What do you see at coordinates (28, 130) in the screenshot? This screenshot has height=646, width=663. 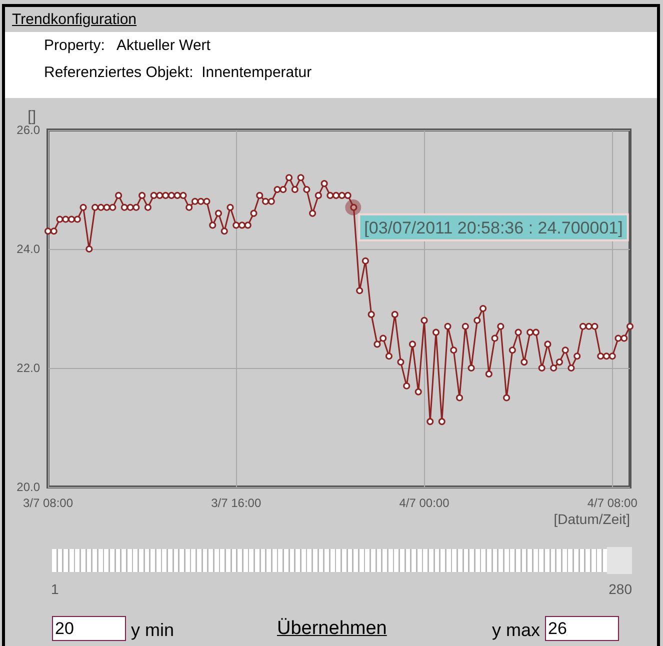 I see `y-tick-label: 26.0` at bounding box center [28, 130].